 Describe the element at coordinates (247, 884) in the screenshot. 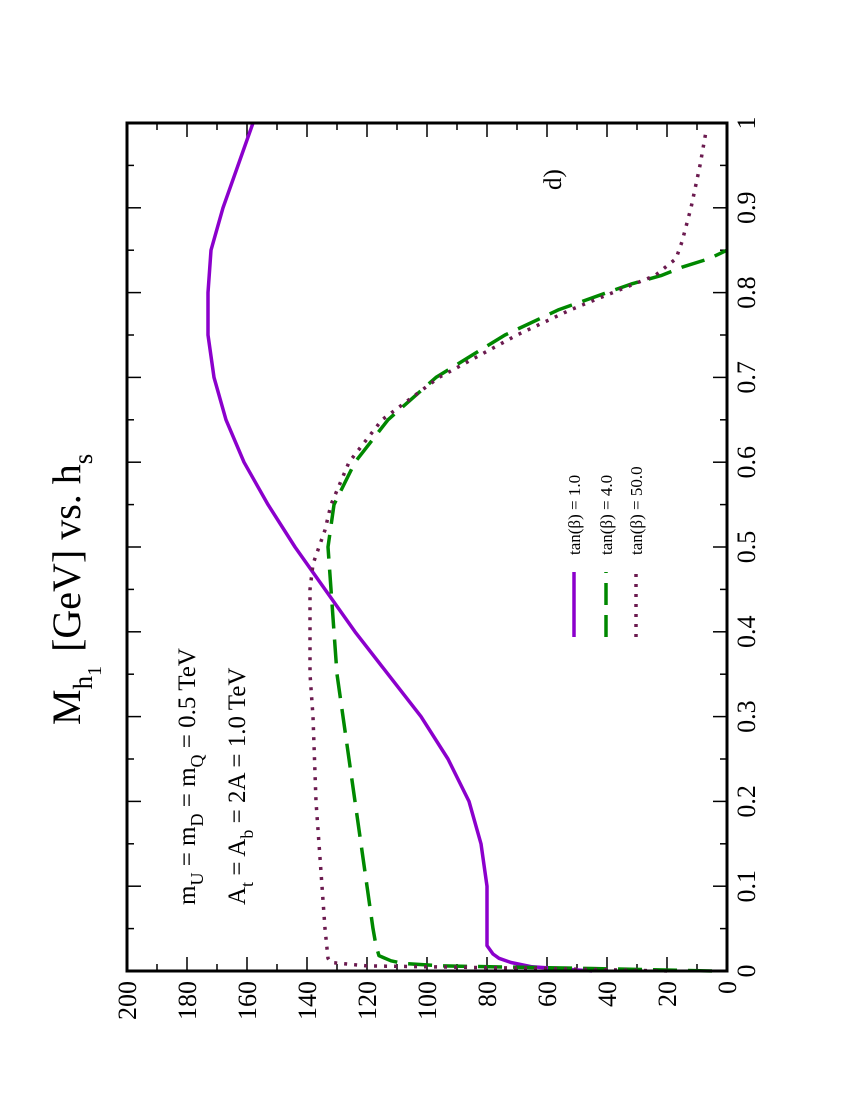

I see `annot2-part1: t` at that location.